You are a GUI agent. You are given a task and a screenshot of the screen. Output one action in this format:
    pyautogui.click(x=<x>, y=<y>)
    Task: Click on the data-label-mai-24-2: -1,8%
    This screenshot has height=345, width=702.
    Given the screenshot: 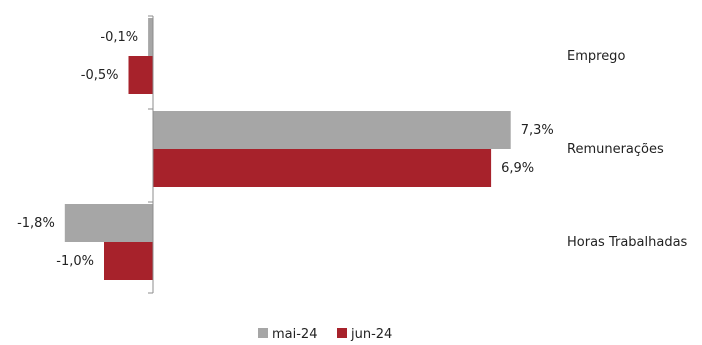 What is the action you would take?
    pyautogui.click(x=36, y=223)
    